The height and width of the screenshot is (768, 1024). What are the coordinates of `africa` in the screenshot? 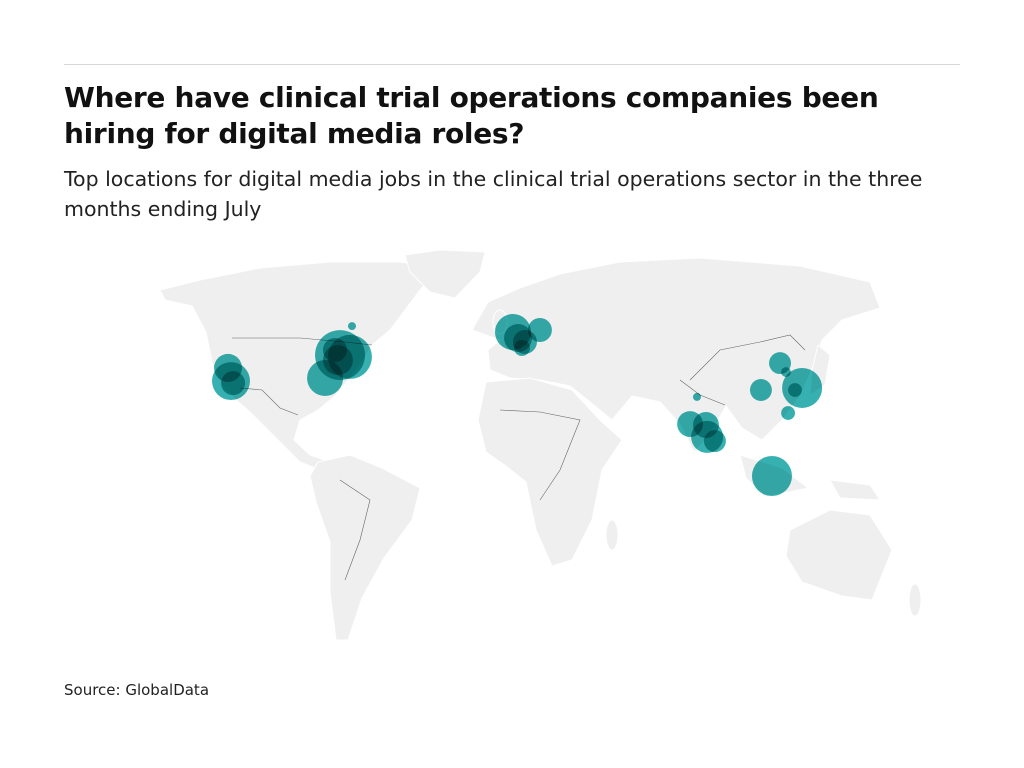 It's located at (550, 472).